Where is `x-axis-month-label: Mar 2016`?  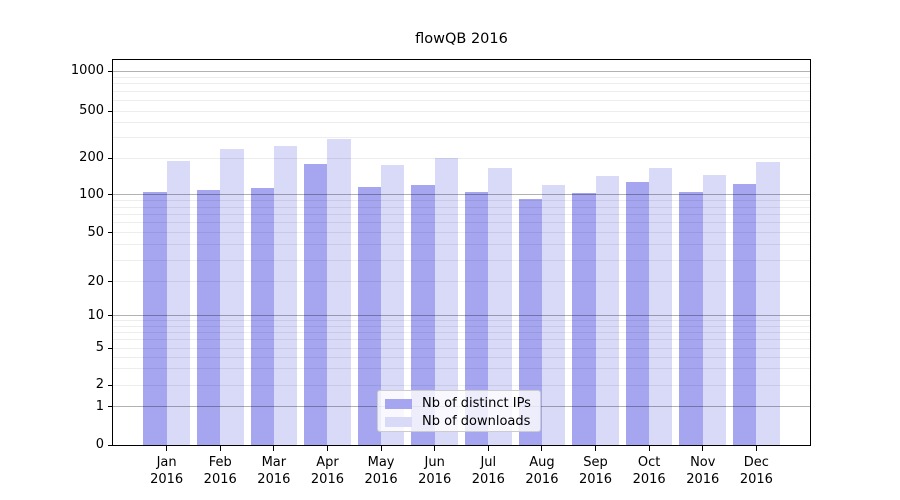
x-axis-month-label: Mar 2016 is located at coordinates (274, 471).